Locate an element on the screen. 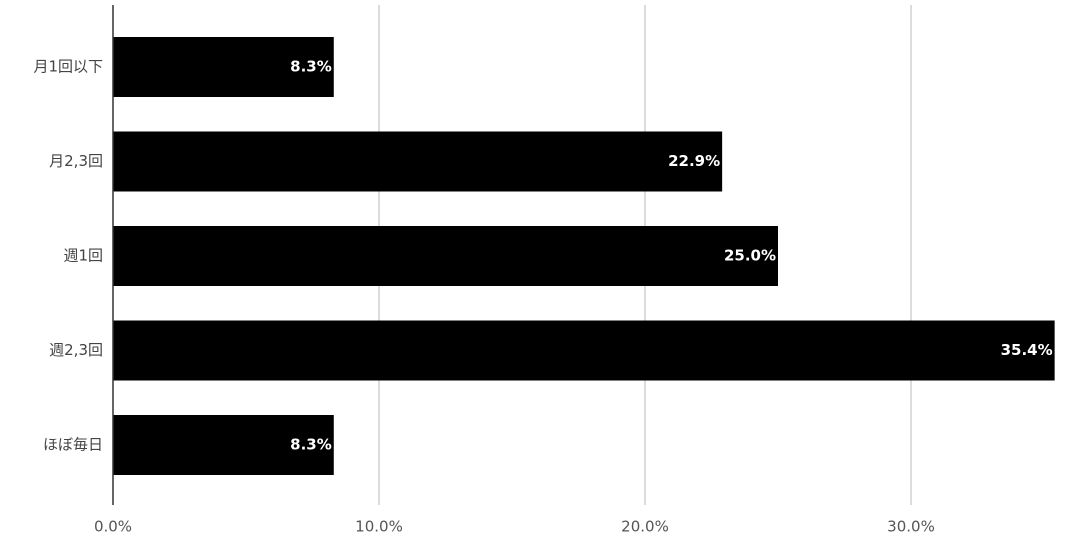 The image size is (1084, 548). y-tick-label: 週1回 is located at coordinates (83, 256).